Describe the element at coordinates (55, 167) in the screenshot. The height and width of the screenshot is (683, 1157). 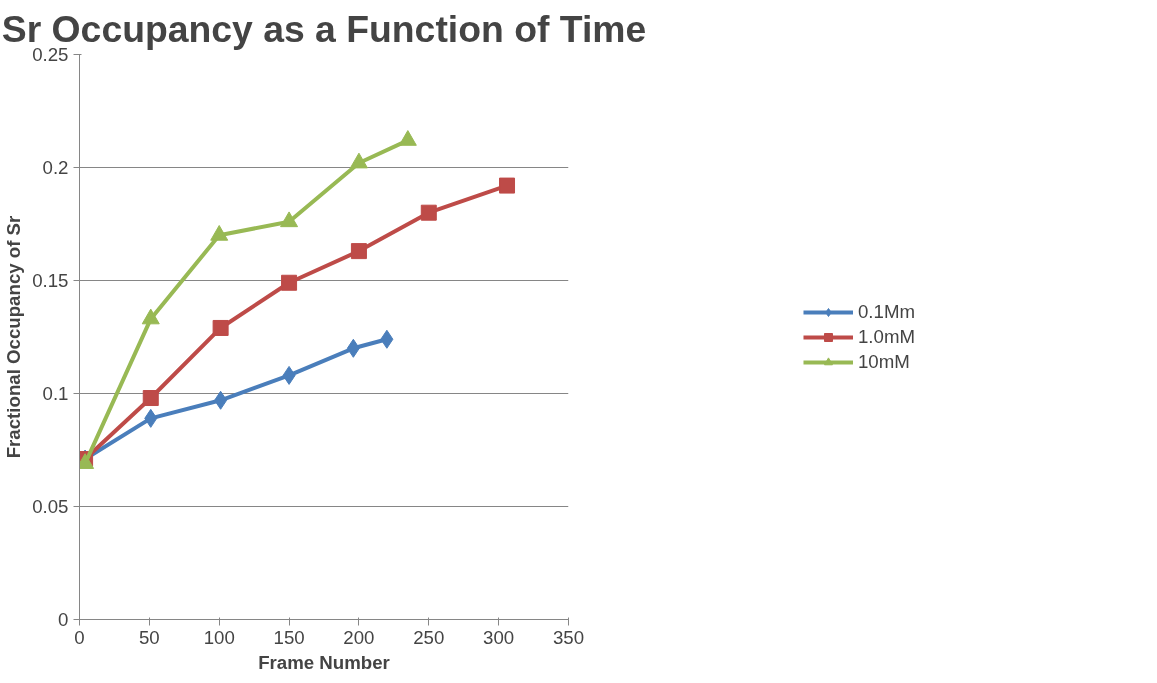
I see `y-tick-label: 0.2` at that location.